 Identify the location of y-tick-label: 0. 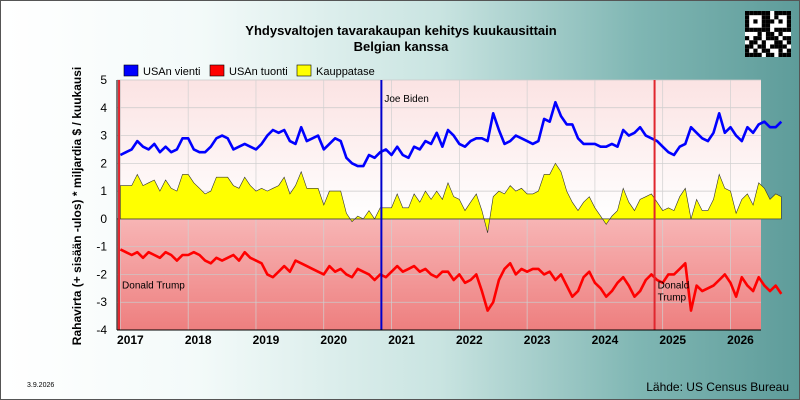
(103, 219).